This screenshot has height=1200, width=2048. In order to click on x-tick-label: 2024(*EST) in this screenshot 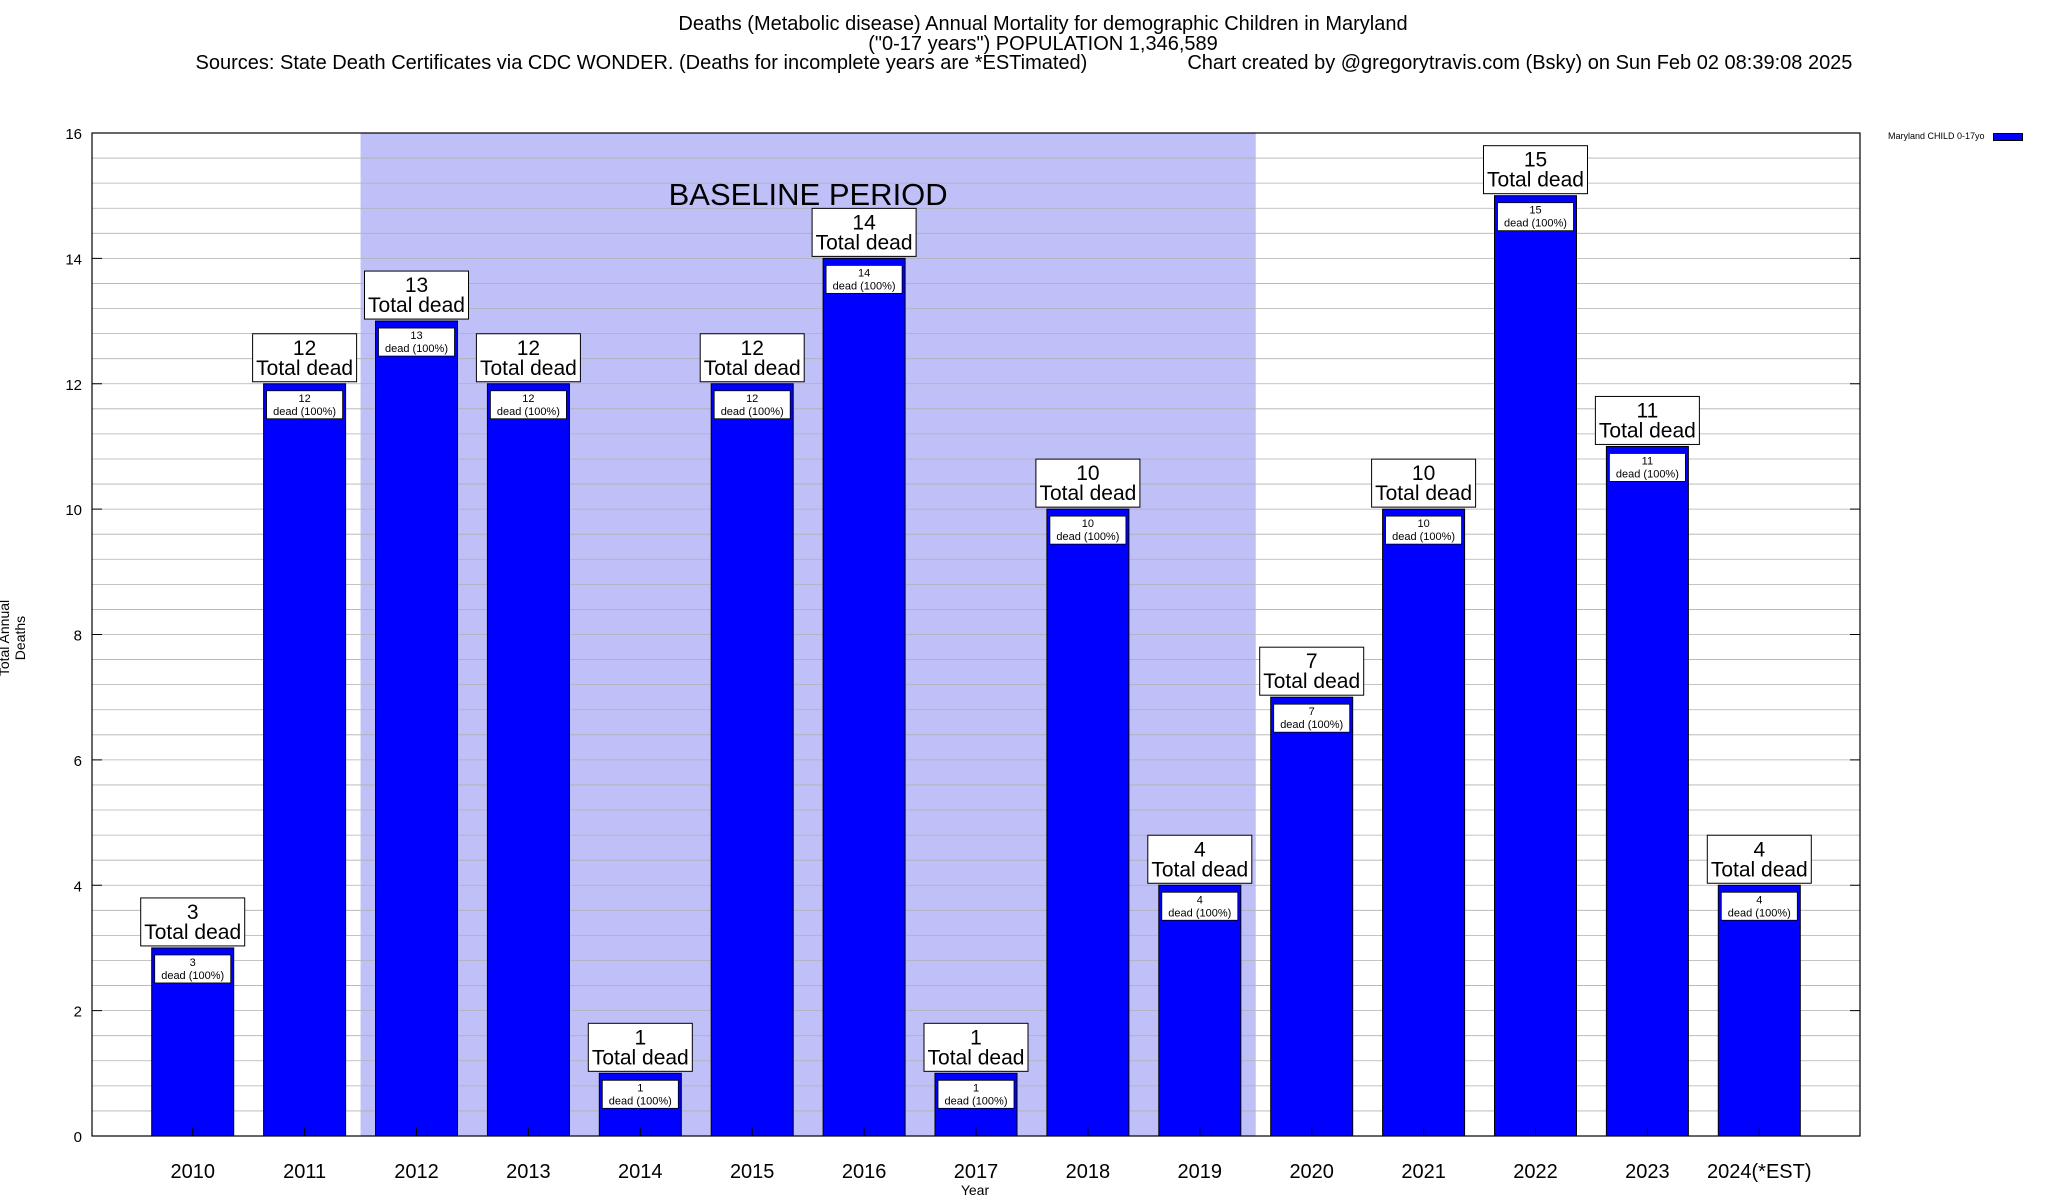, I will do `click(1759, 1172)`.